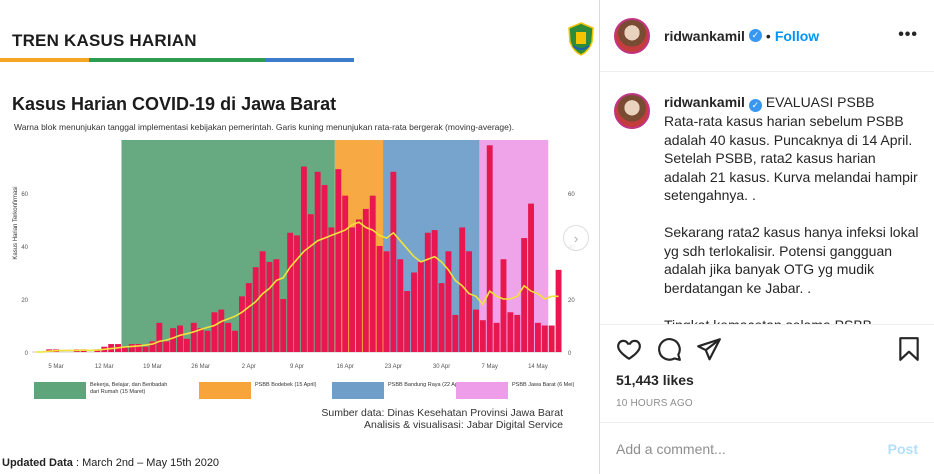 The image size is (934, 474). I want to click on caption-avatar, so click(632, 111).